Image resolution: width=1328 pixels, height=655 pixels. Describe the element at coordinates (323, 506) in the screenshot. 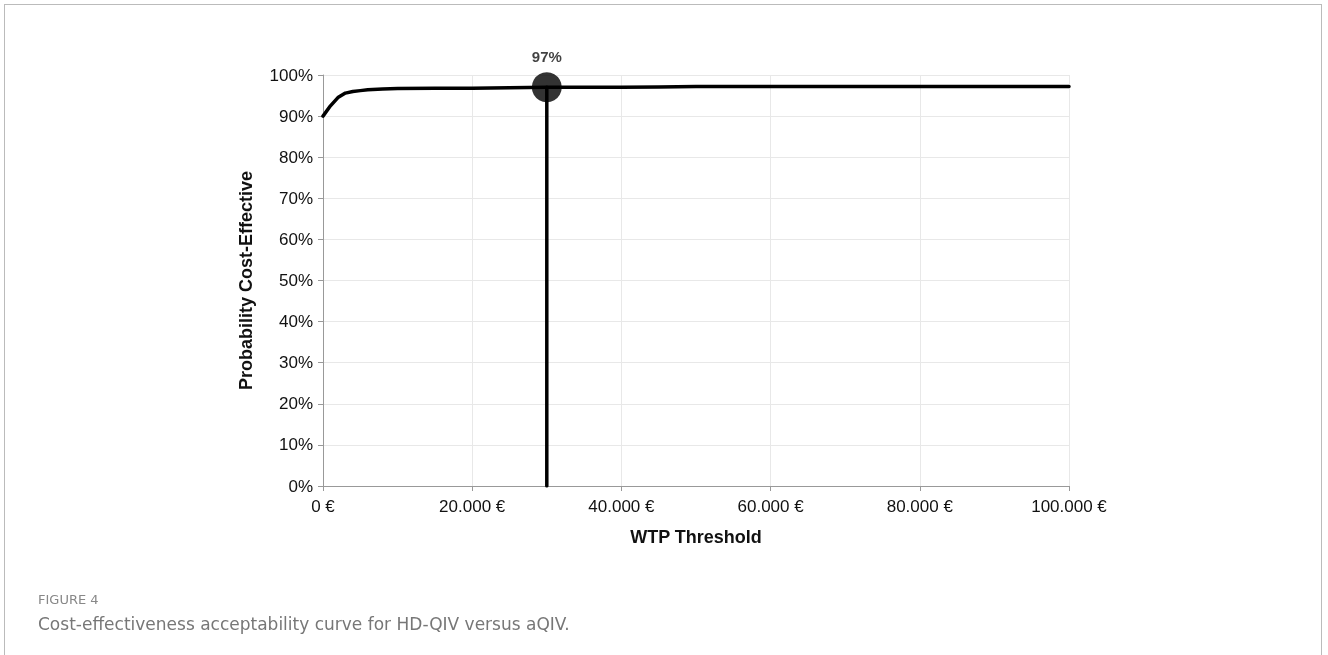

I see `x-tick-label: 0 €` at that location.